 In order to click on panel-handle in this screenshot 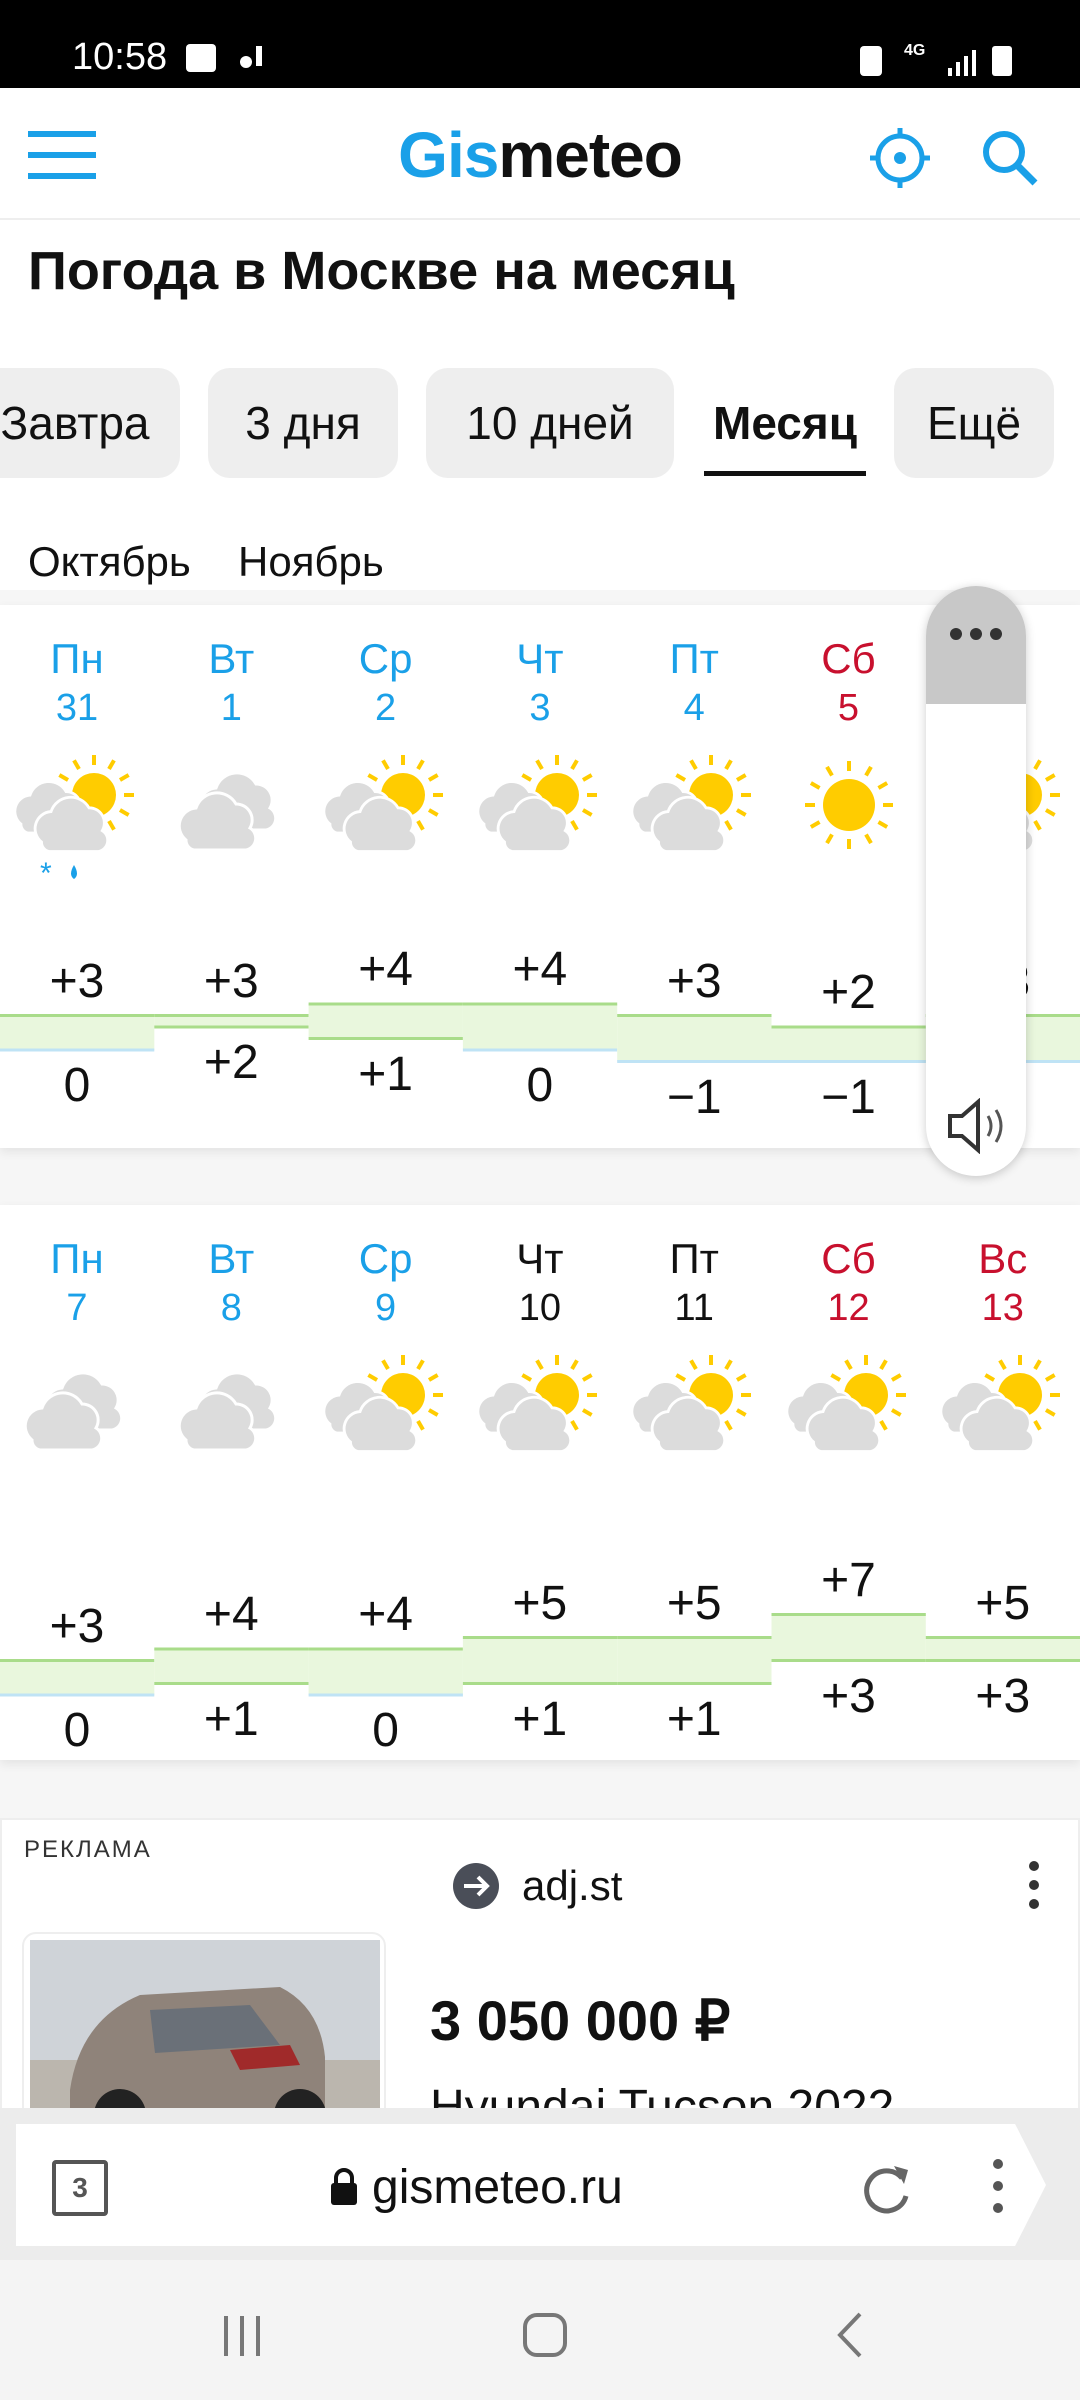, I will do `click(976, 645)`.